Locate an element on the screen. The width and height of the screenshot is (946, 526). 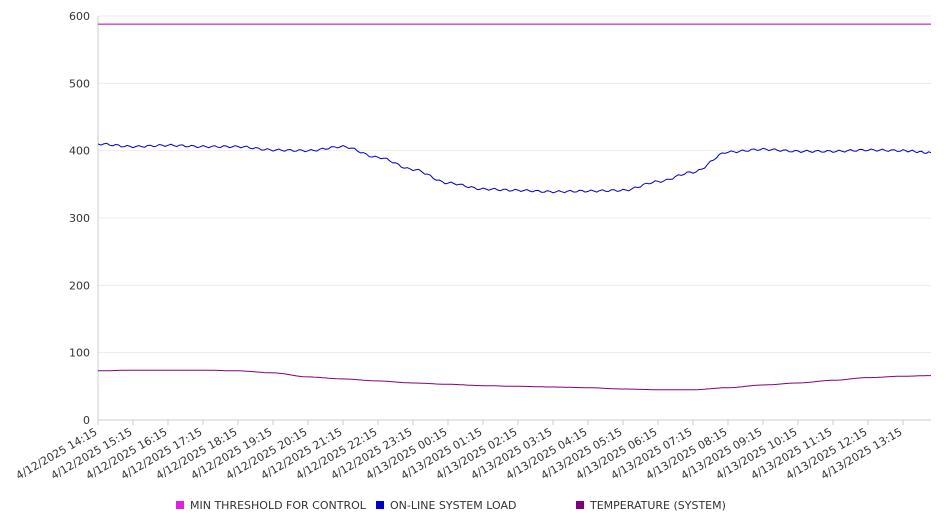
y-tick-label: 300 is located at coordinates (79, 218).